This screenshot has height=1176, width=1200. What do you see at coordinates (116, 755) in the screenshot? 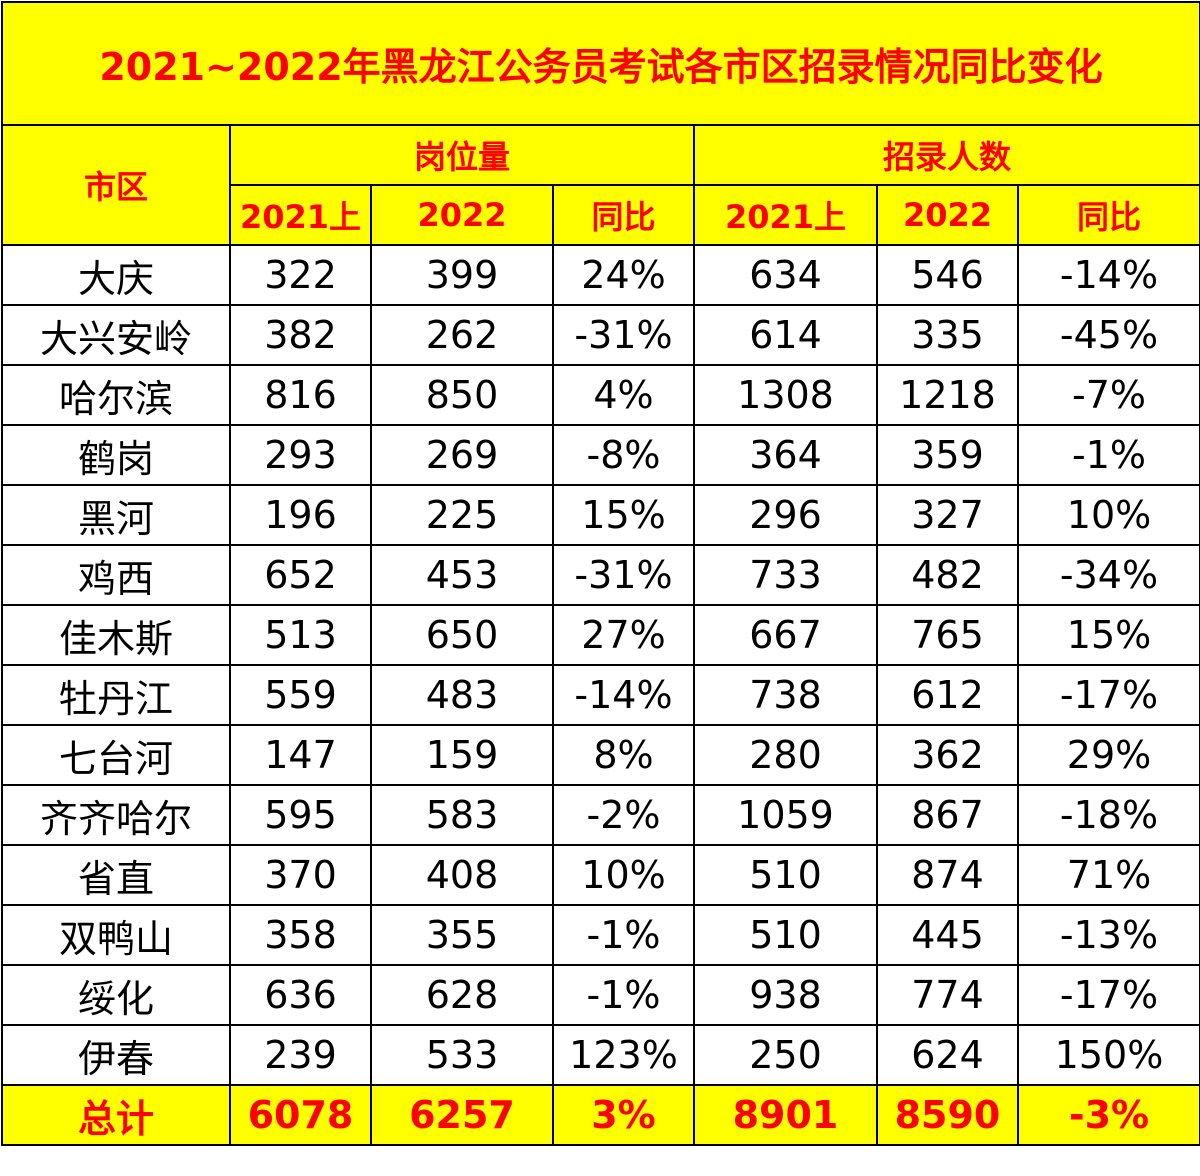
I see `region-cell: 七台河` at bounding box center [116, 755].